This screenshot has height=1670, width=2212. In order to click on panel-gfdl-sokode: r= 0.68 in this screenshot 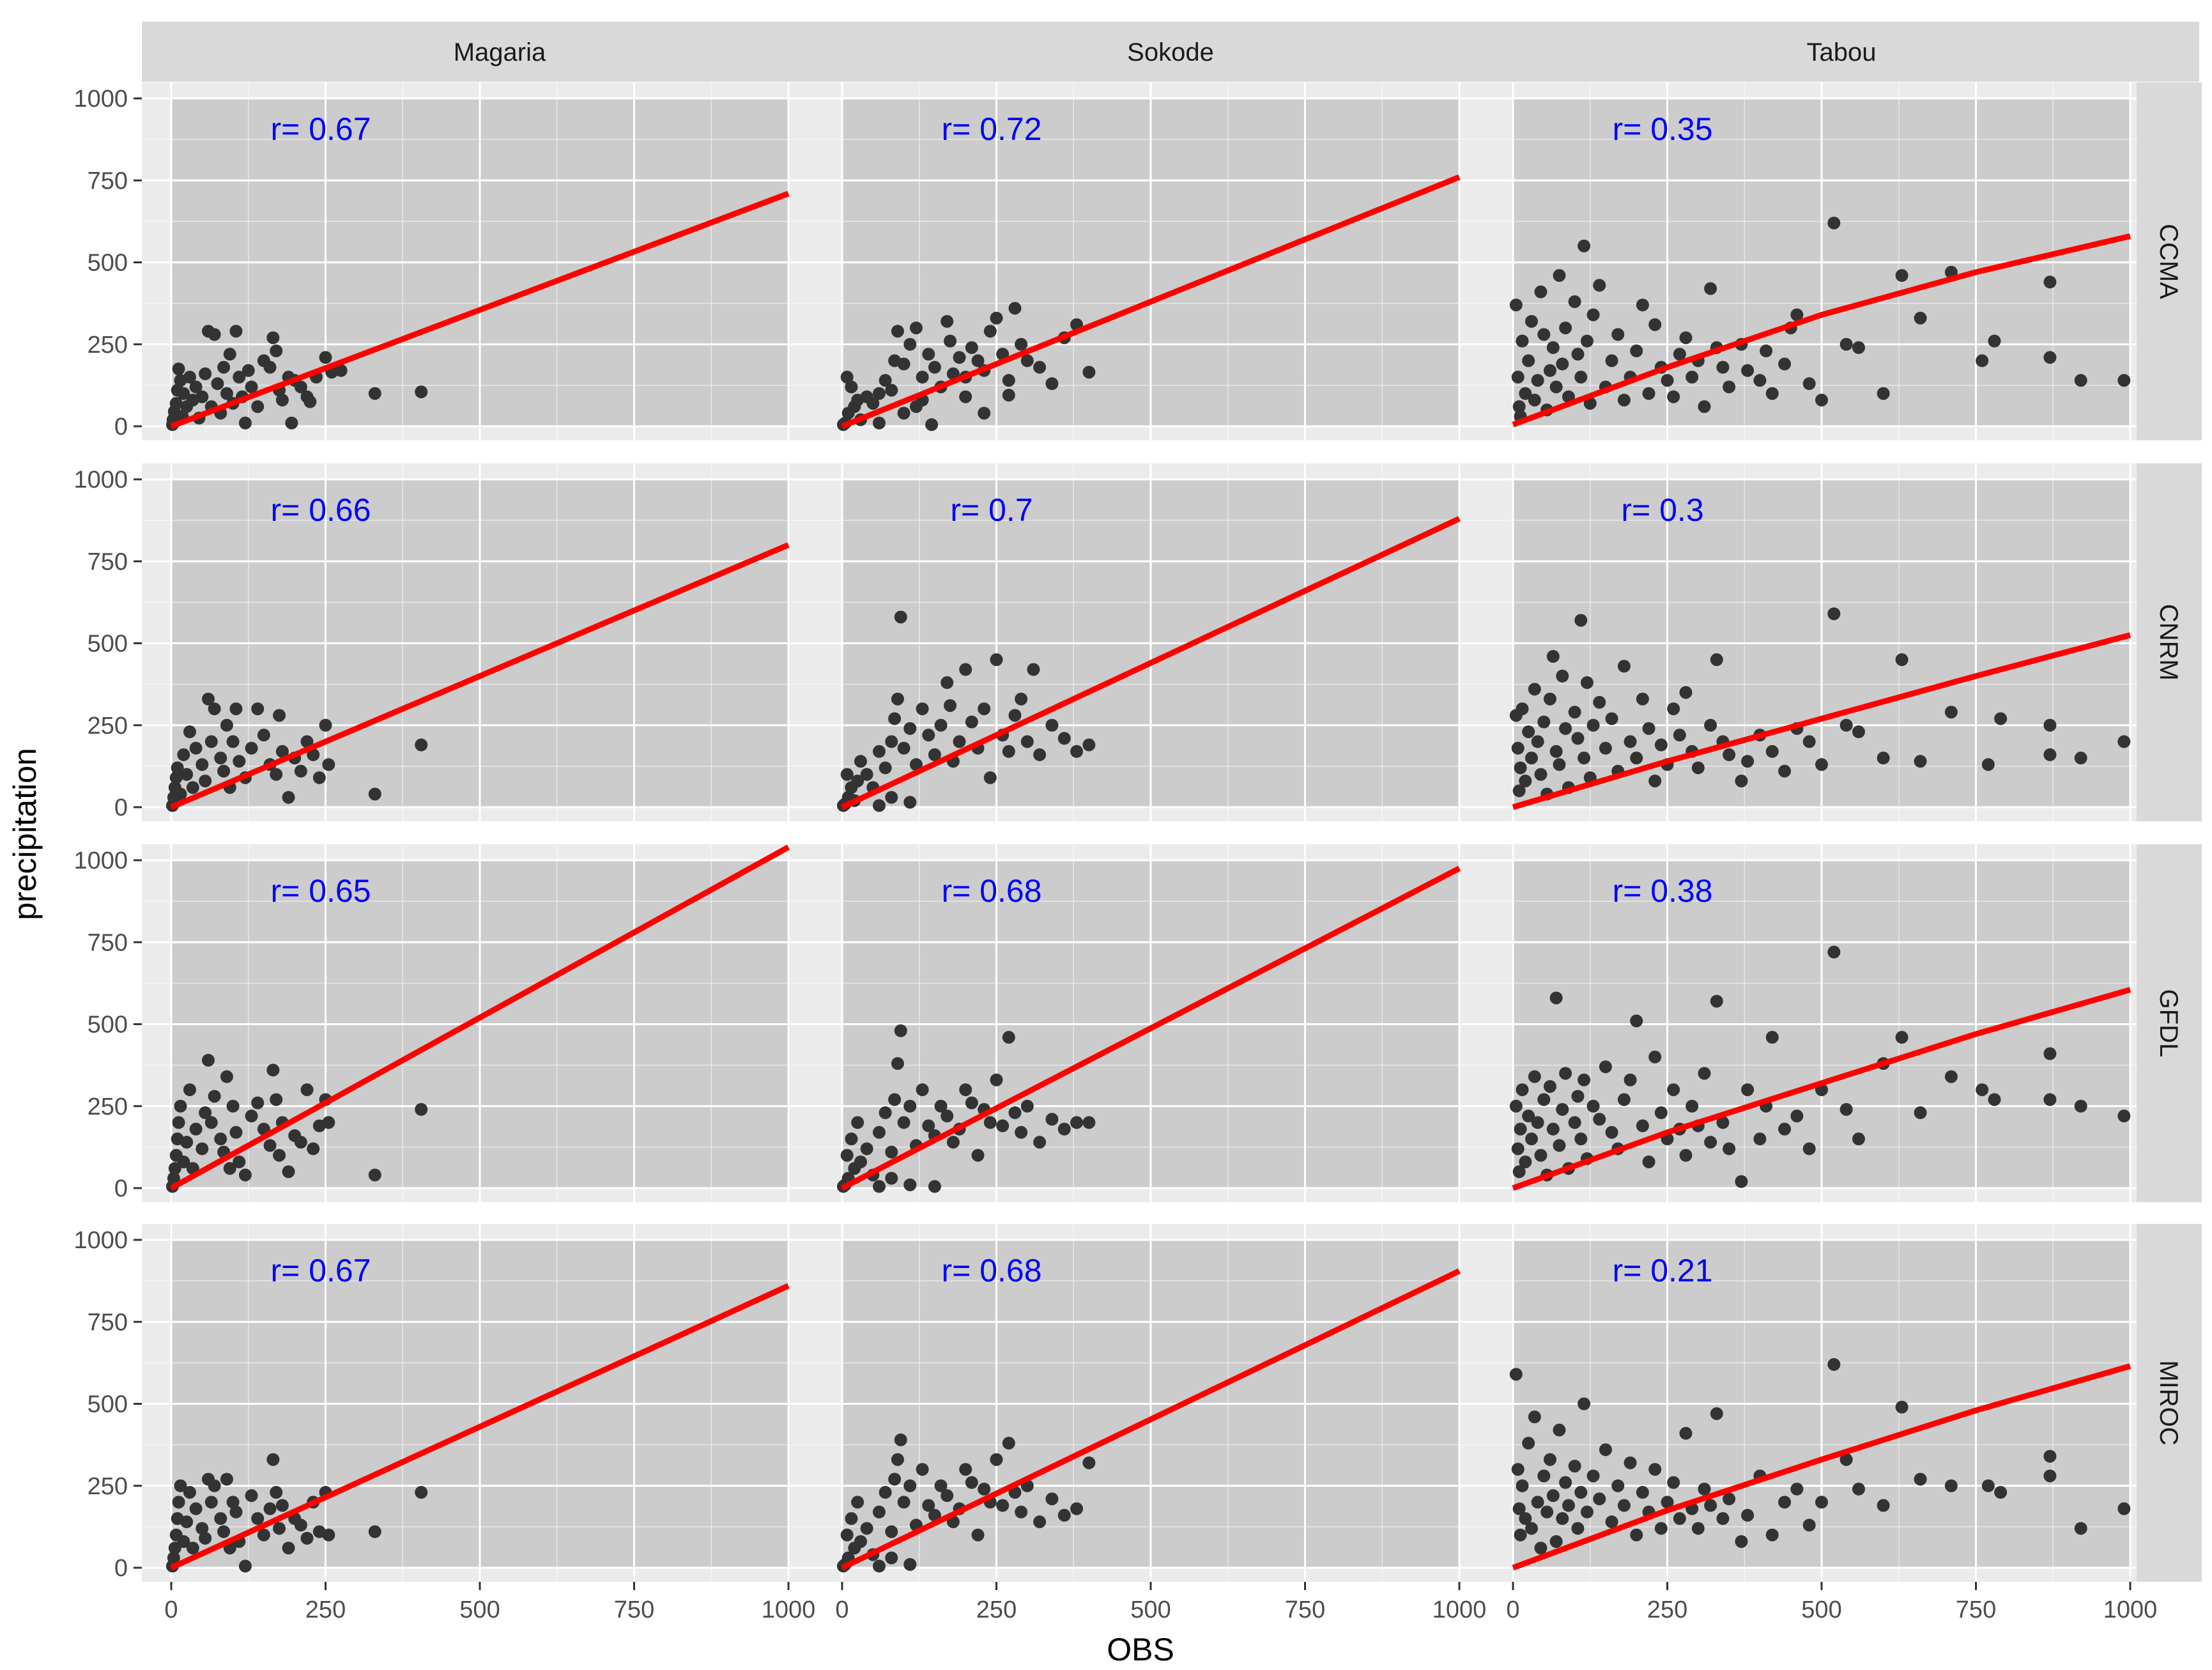, I will do `click(1170, 1023)`.